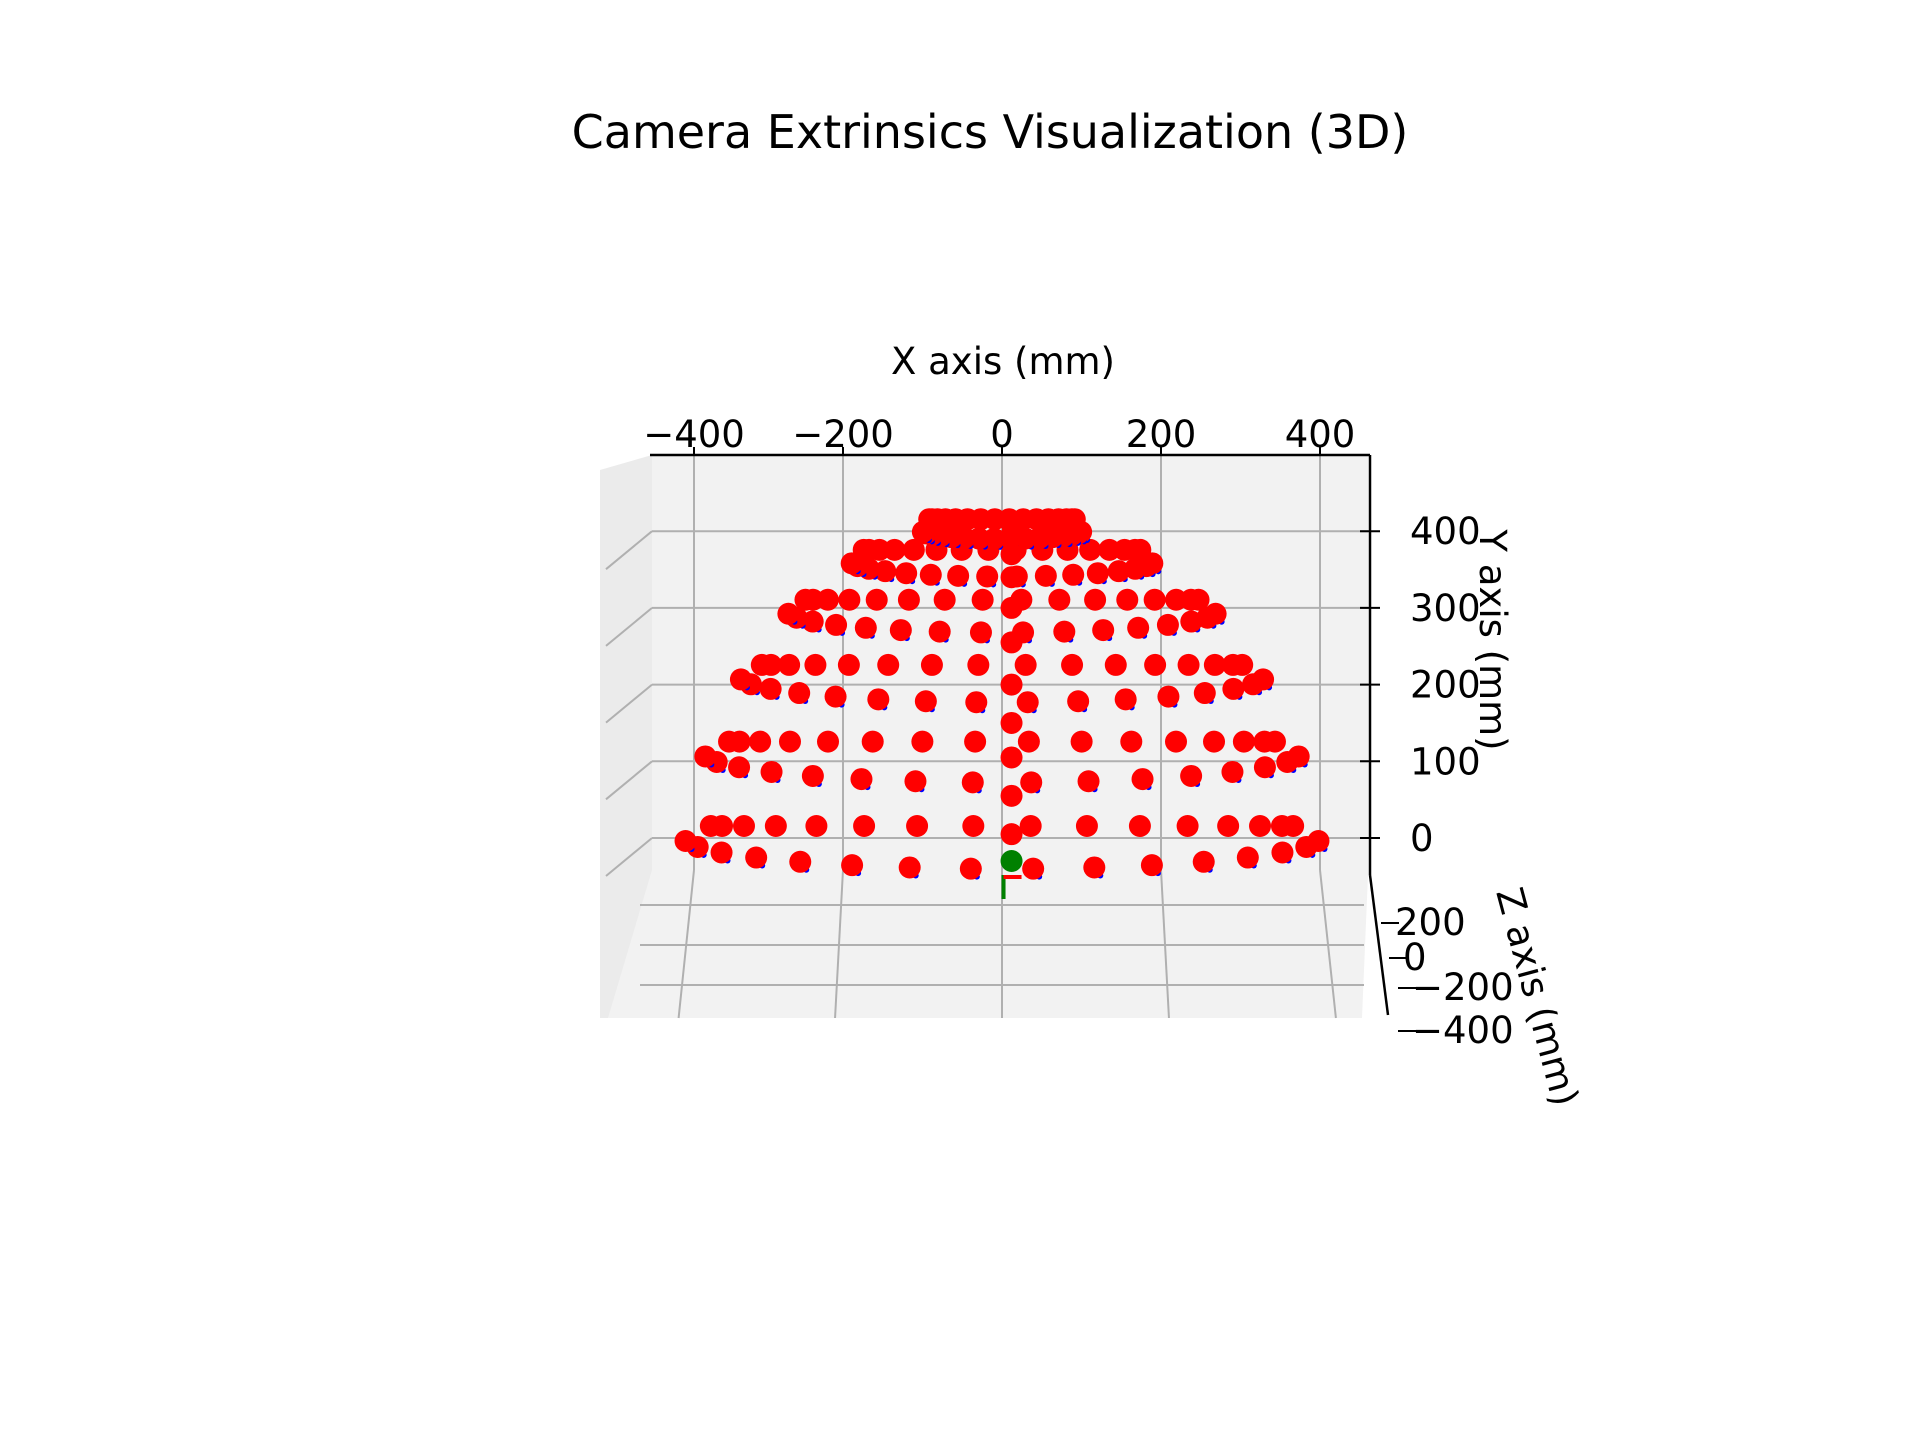 This screenshot has width=1920, height=1440. I want to click on z-tick-label: 0, so click(1415, 957).